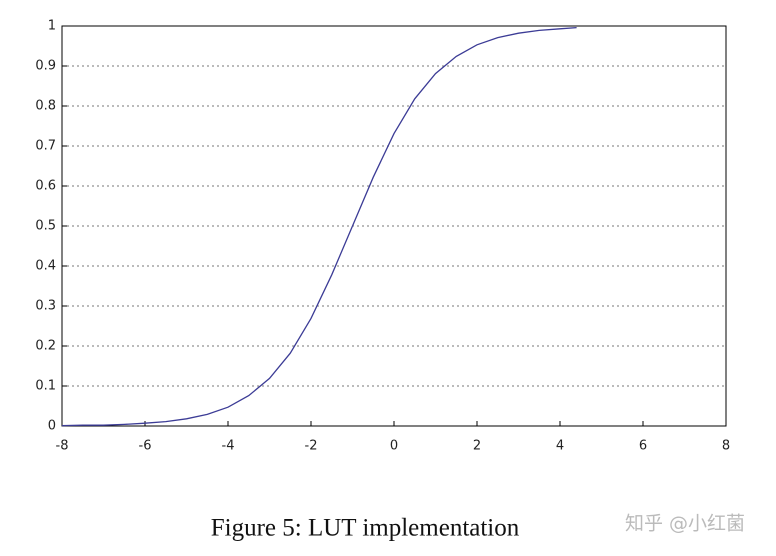 The image size is (776, 556). I want to click on y-tick-label: 0.1, so click(45, 386).